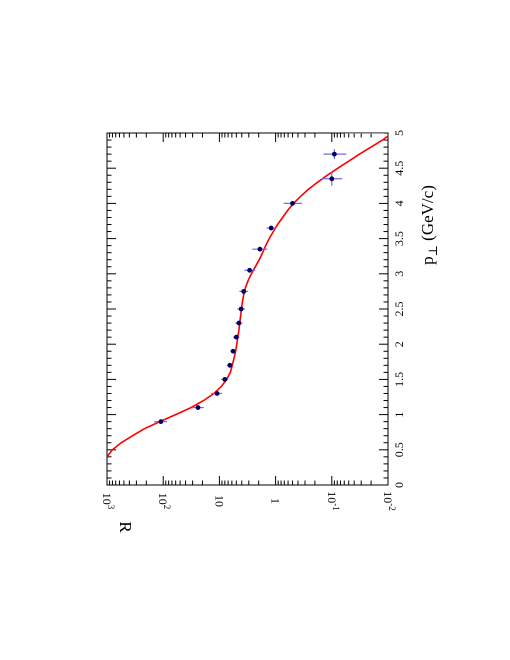 This screenshot has height=660, width=510. What do you see at coordinates (164, 501) in the screenshot?
I see `y-tick-label: 102` at bounding box center [164, 501].